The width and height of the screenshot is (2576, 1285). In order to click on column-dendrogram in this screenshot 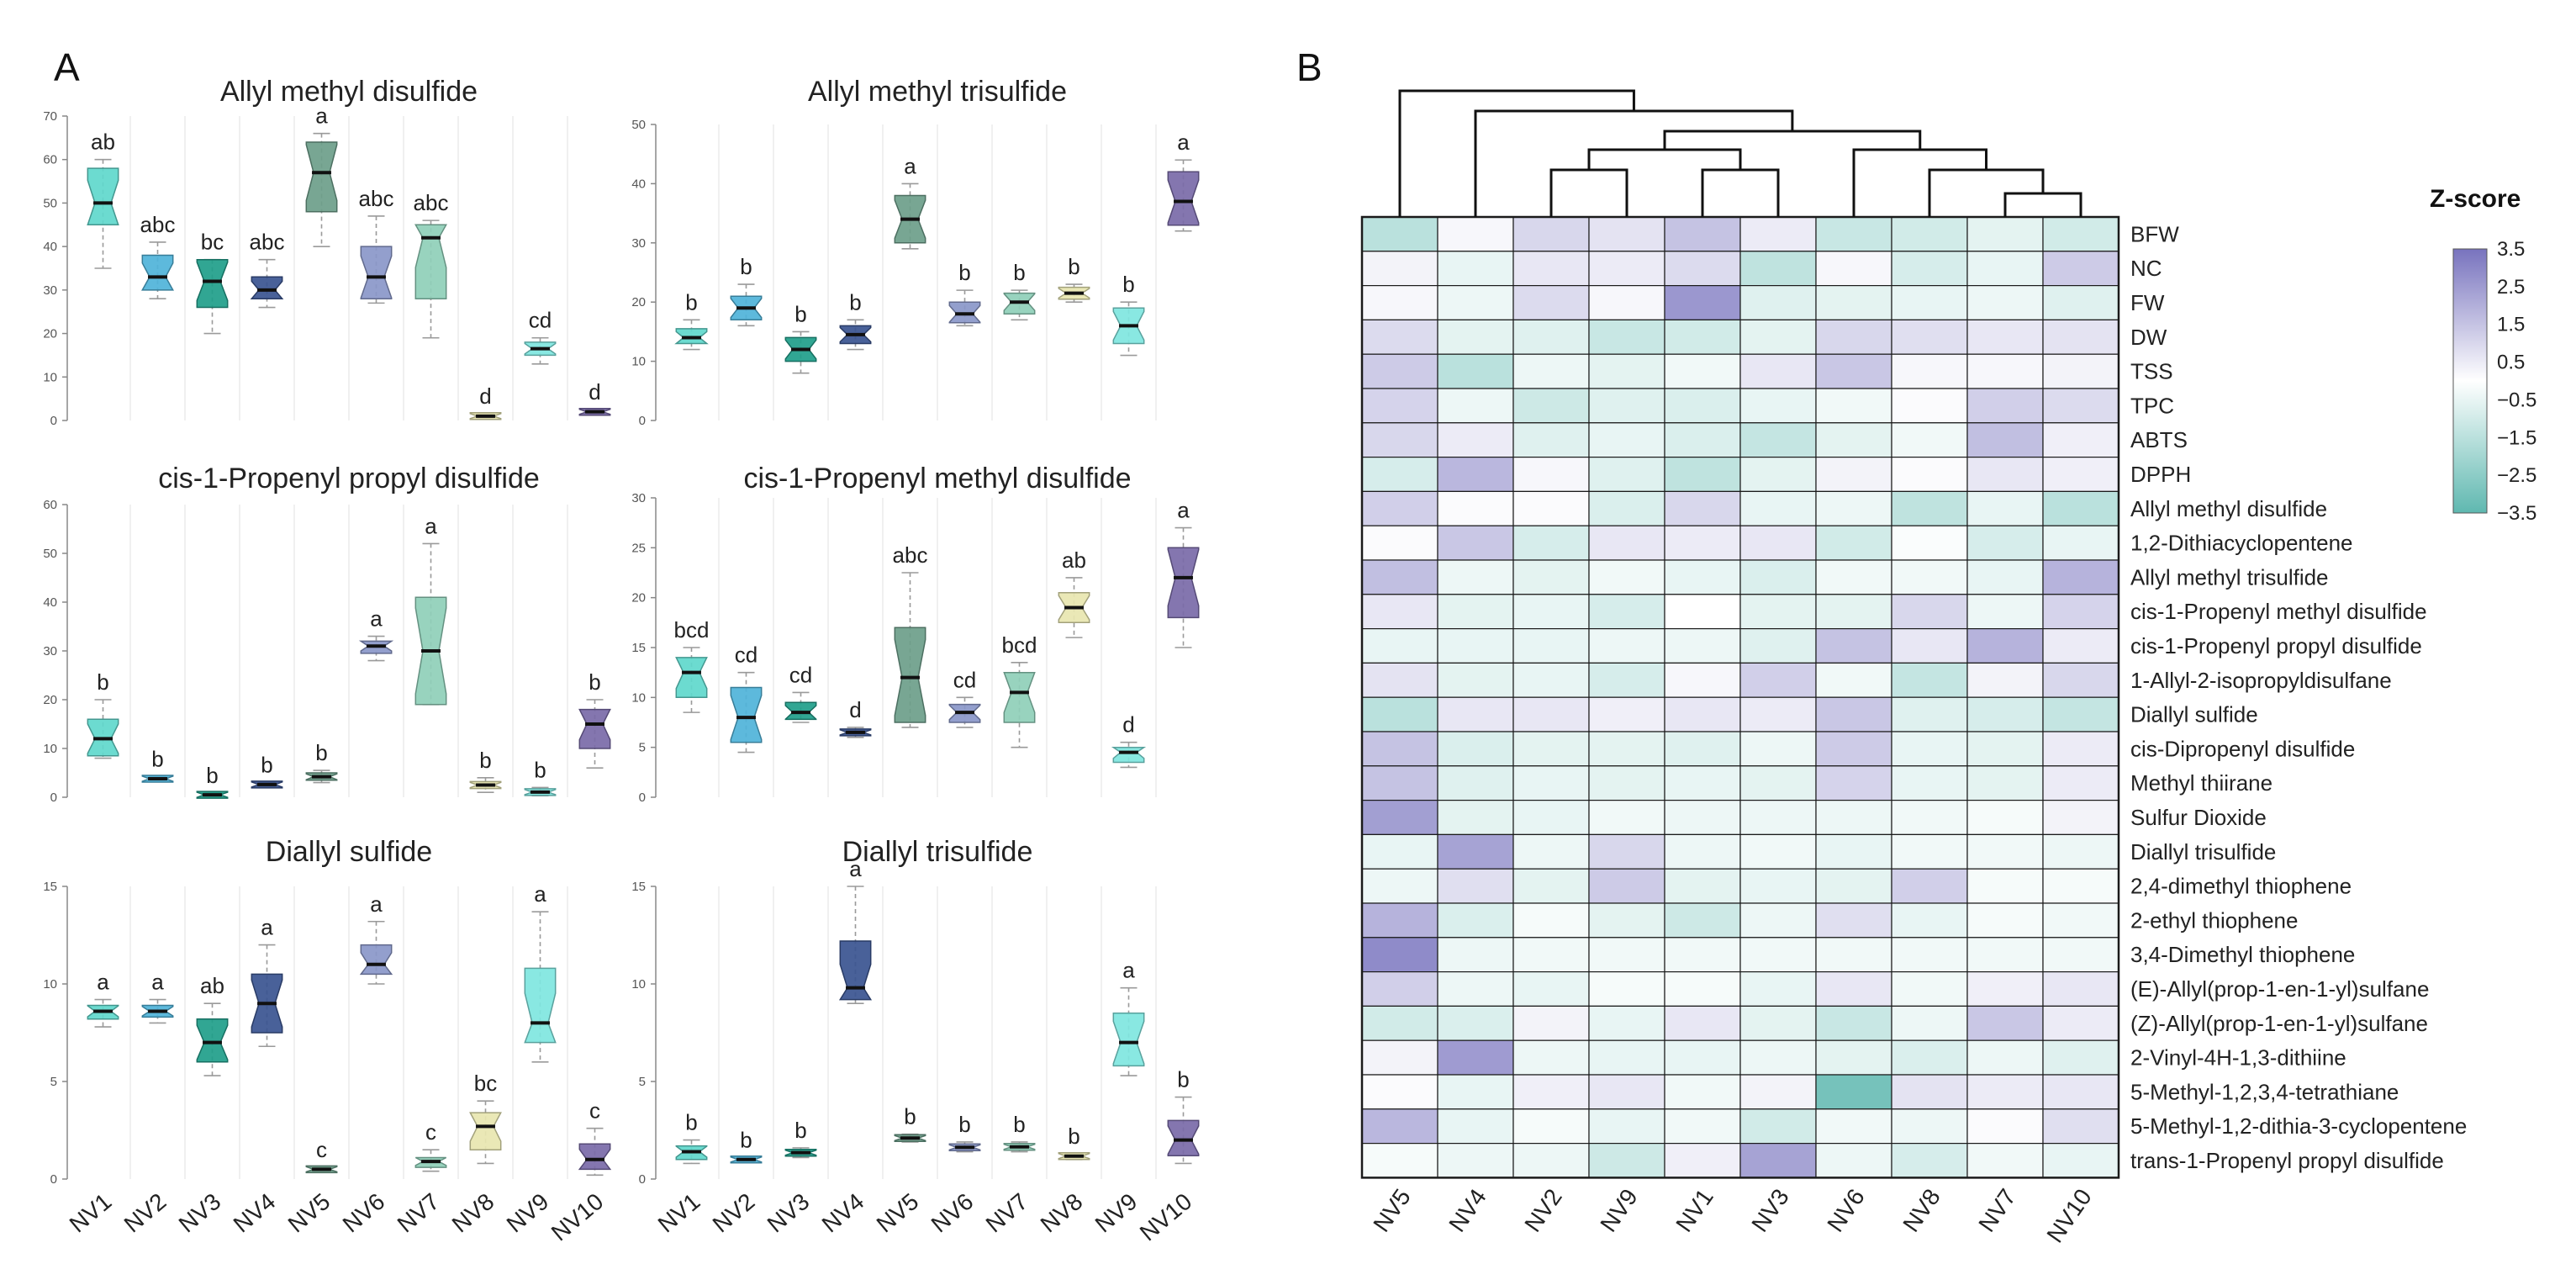, I will do `click(1740, 153)`.